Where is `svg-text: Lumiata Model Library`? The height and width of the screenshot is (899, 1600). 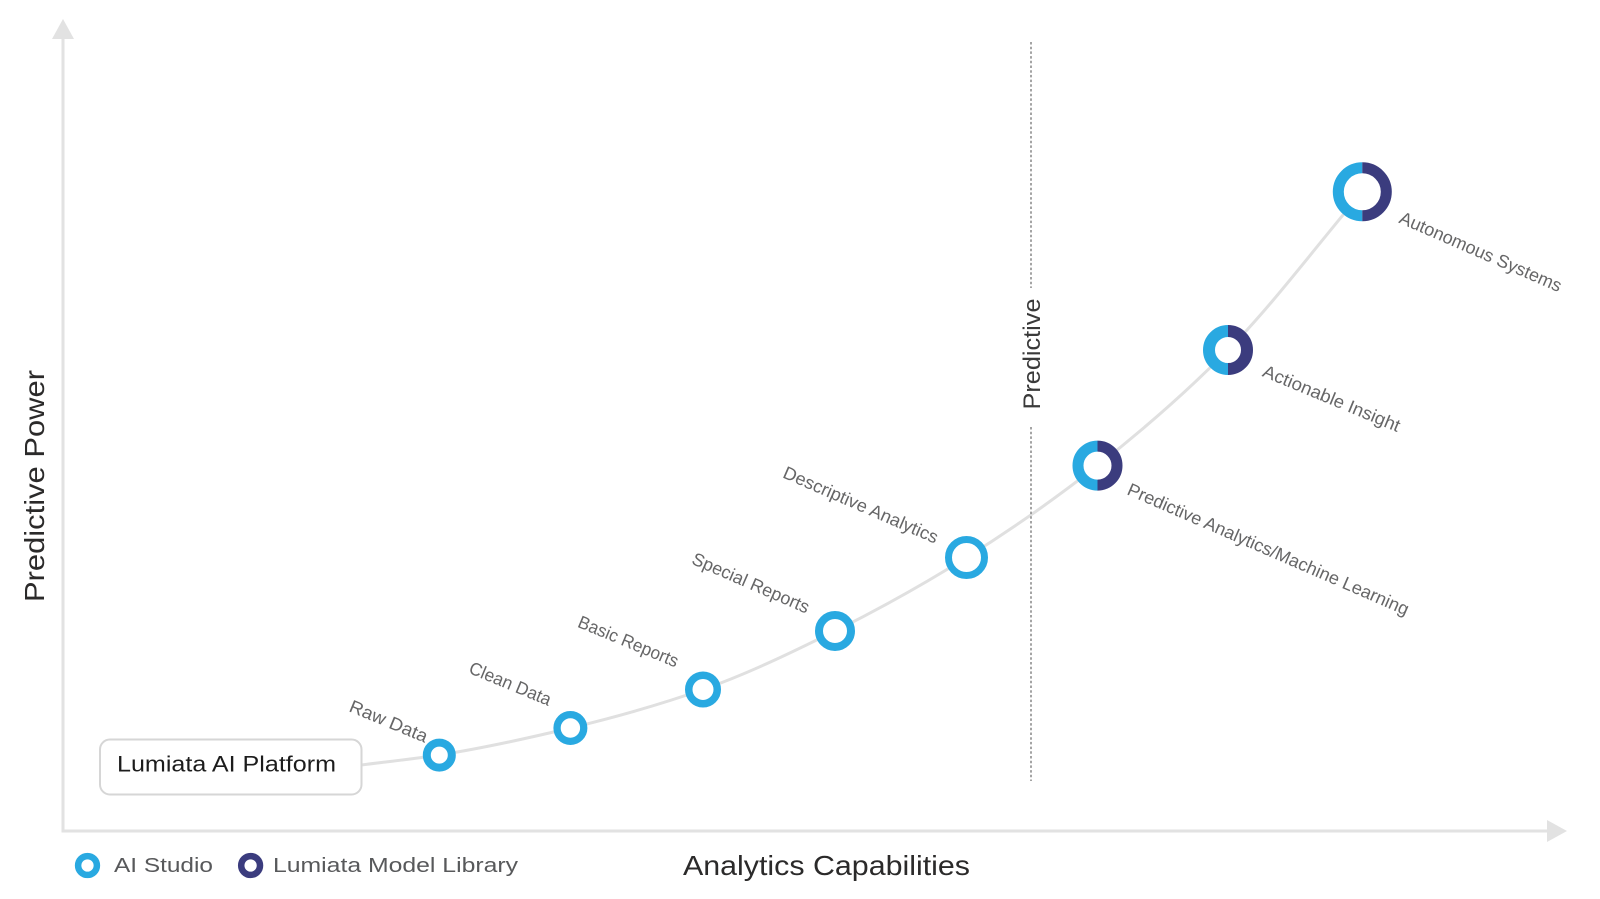 svg-text: Lumiata Model Library is located at coordinates (395, 866).